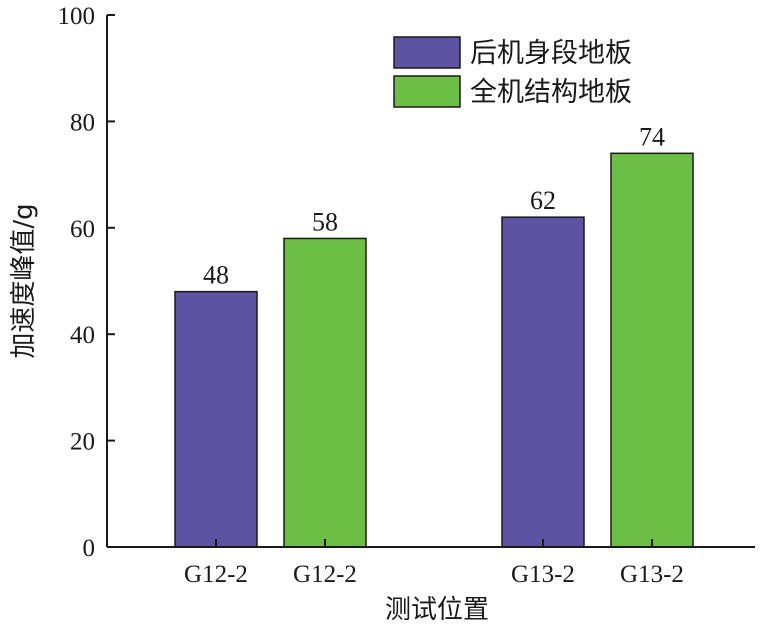 The image size is (764, 630). I want to click on y-tick-label: 100, so click(77, 16).